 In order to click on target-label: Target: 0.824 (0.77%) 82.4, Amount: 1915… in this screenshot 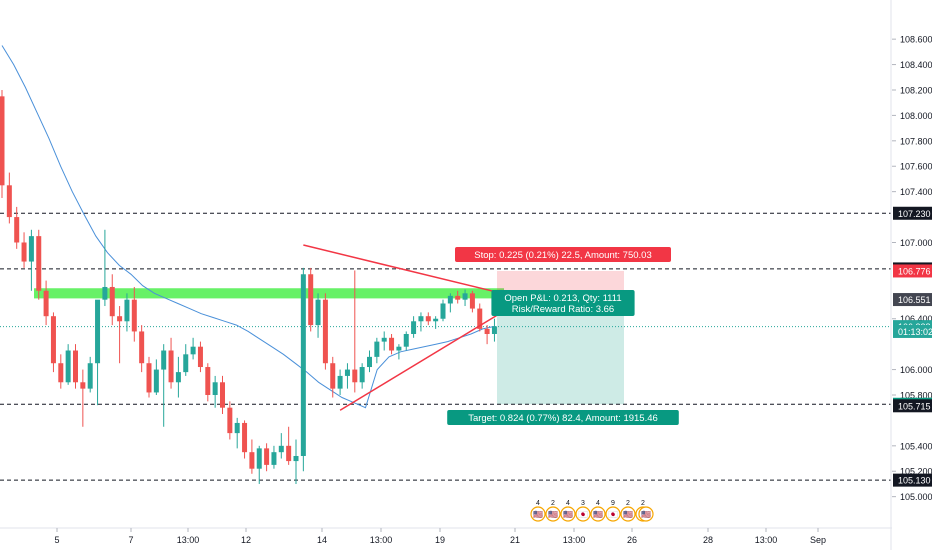, I will do `click(563, 417)`.